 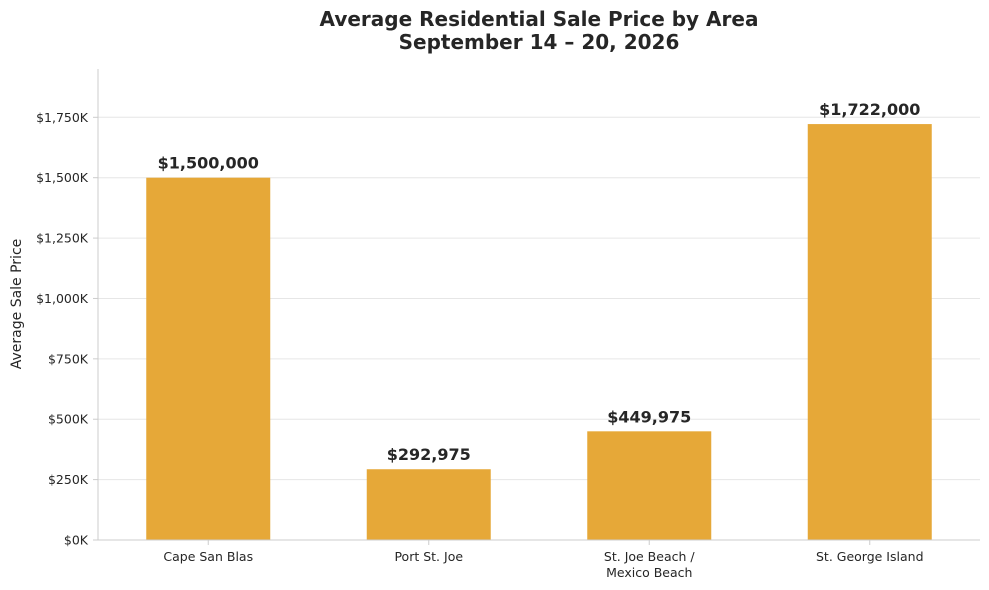 What do you see at coordinates (17, 304) in the screenshot?
I see `y-axis-label: Average Sale Price` at bounding box center [17, 304].